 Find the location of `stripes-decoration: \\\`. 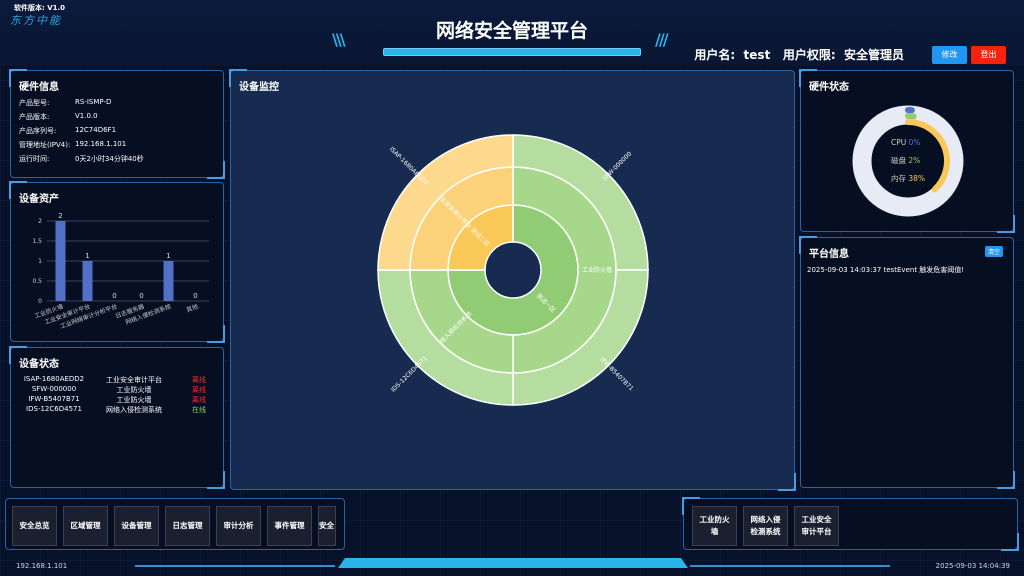

stripes-decoration: \\\ is located at coordinates (338, 39).